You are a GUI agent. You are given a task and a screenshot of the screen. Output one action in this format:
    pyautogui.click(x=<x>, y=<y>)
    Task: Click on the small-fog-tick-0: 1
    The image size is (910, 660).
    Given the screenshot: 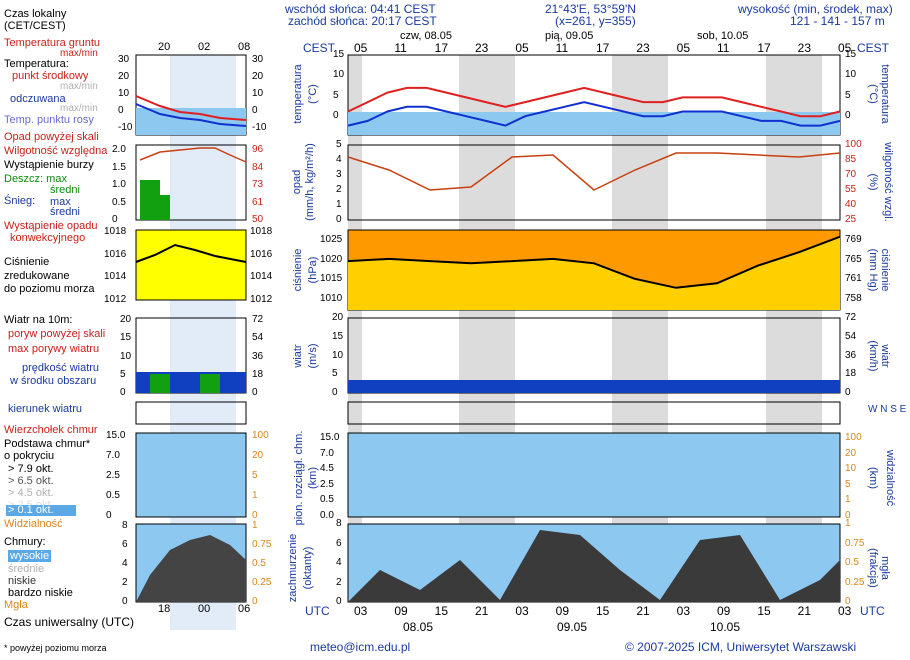 What is the action you would take?
    pyautogui.click(x=255, y=525)
    